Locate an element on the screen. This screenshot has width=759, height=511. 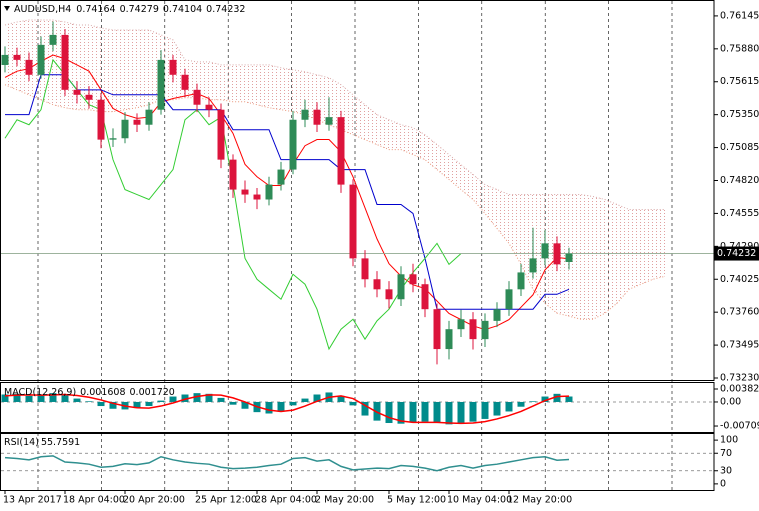
macd-frame is located at coordinates (357, 407).